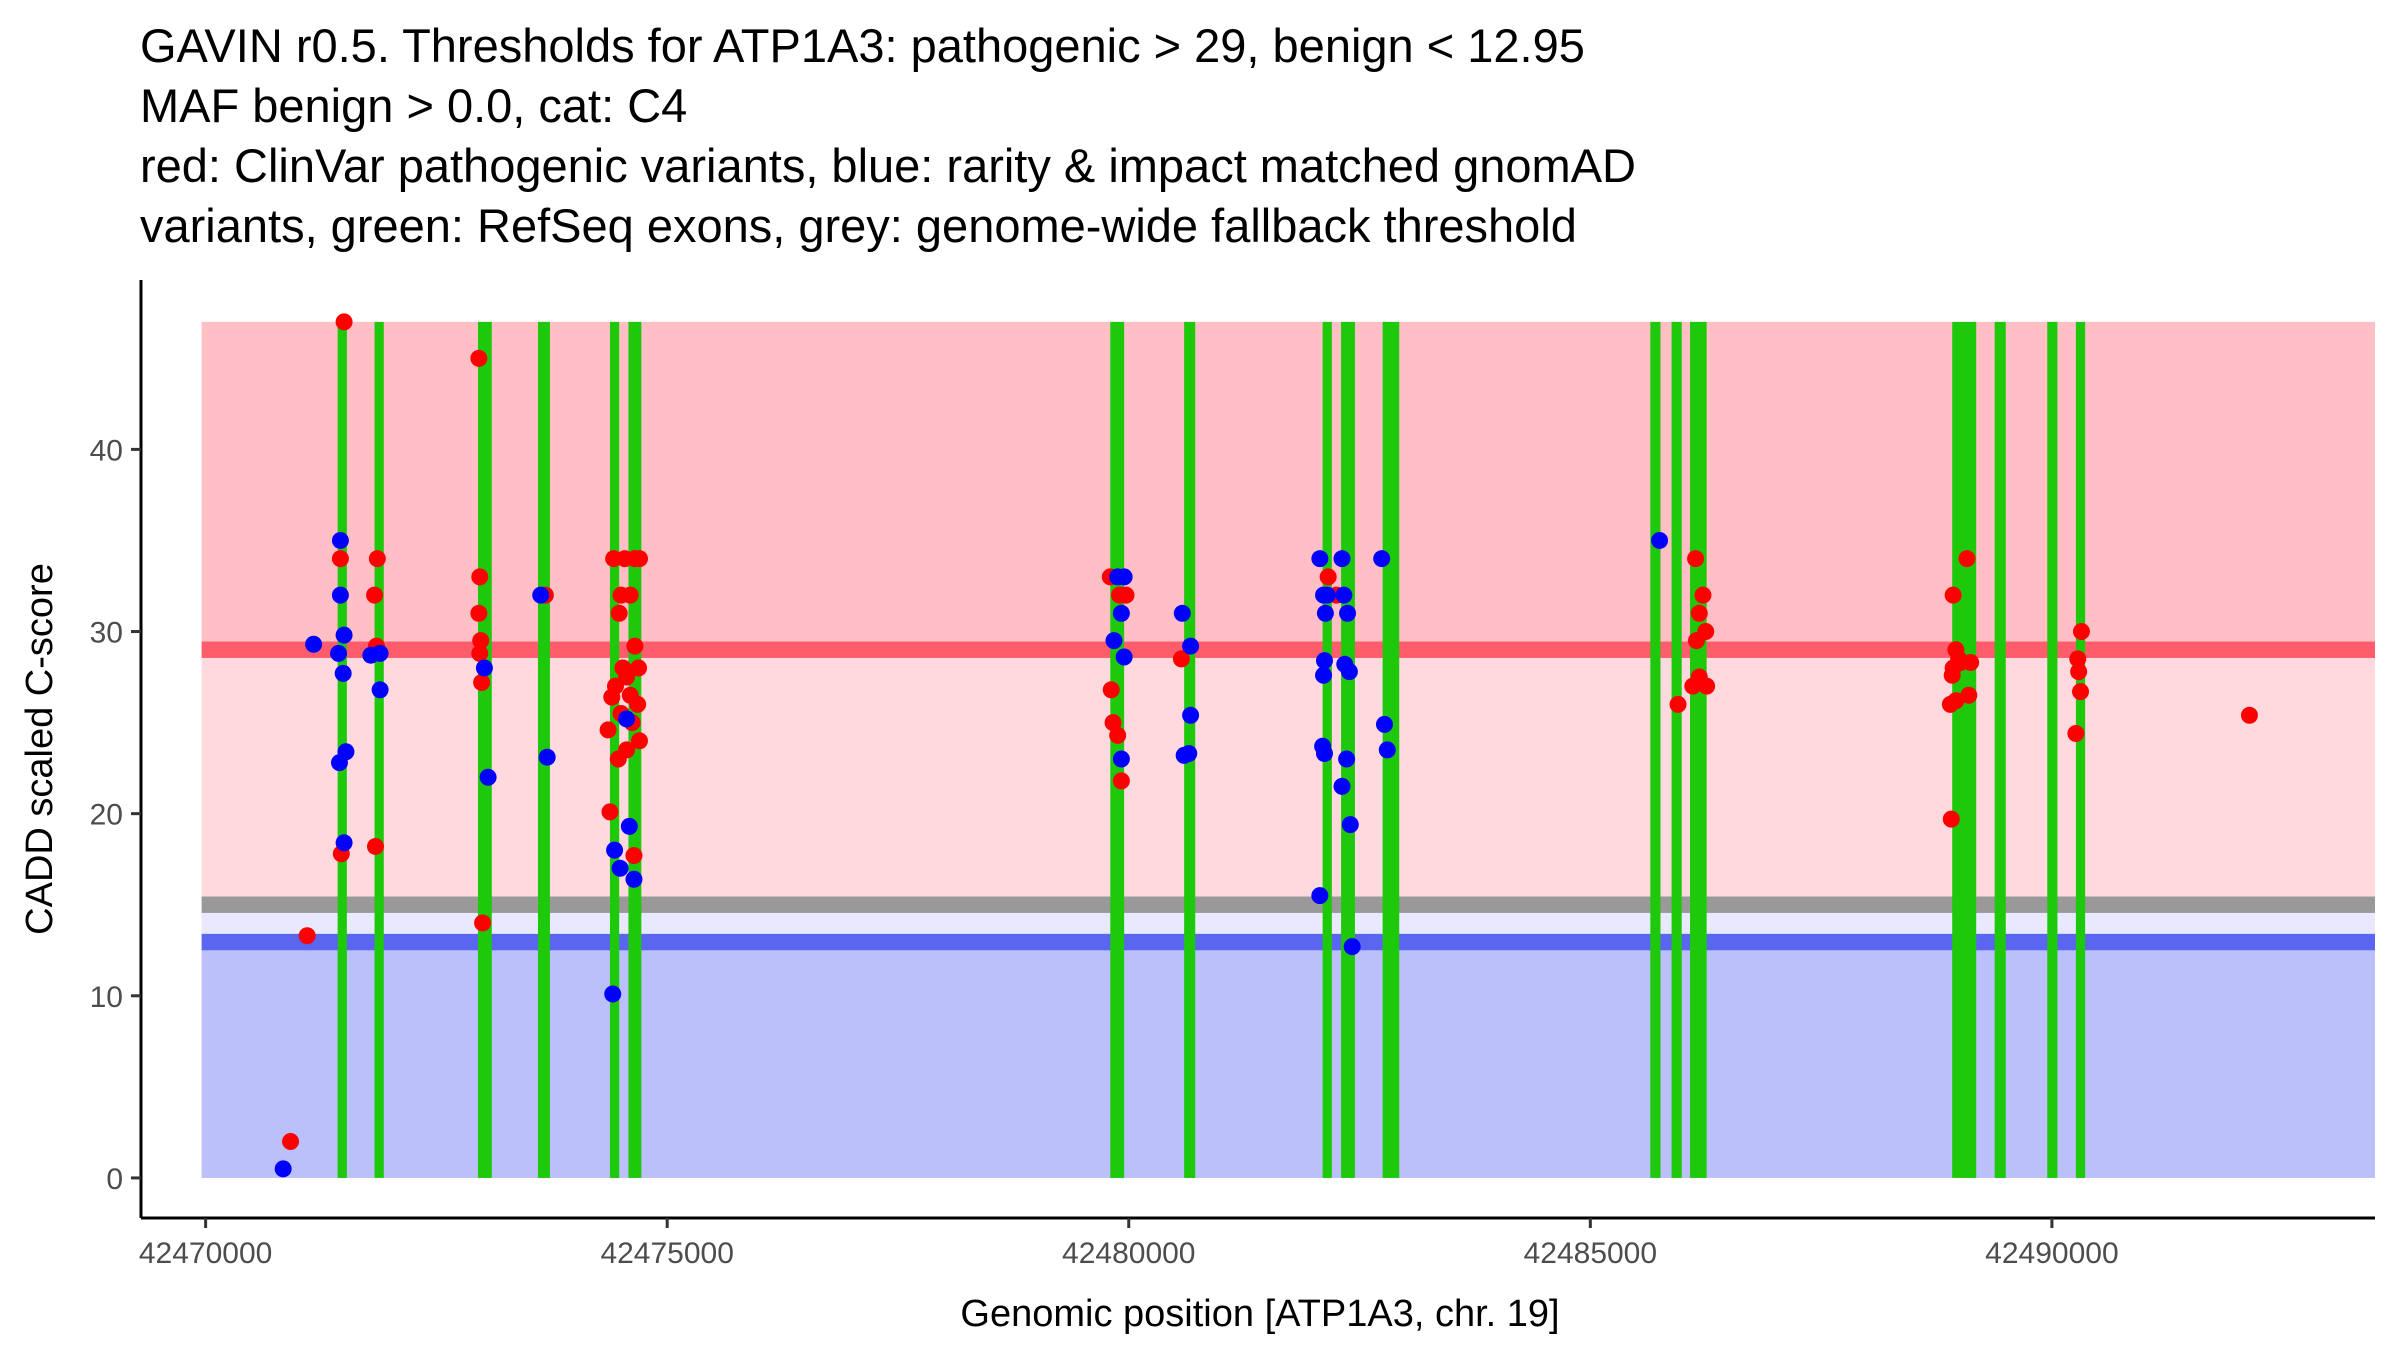  What do you see at coordinates (114, 1179) in the screenshot?
I see `y-tick-label: 0` at bounding box center [114, 1179].